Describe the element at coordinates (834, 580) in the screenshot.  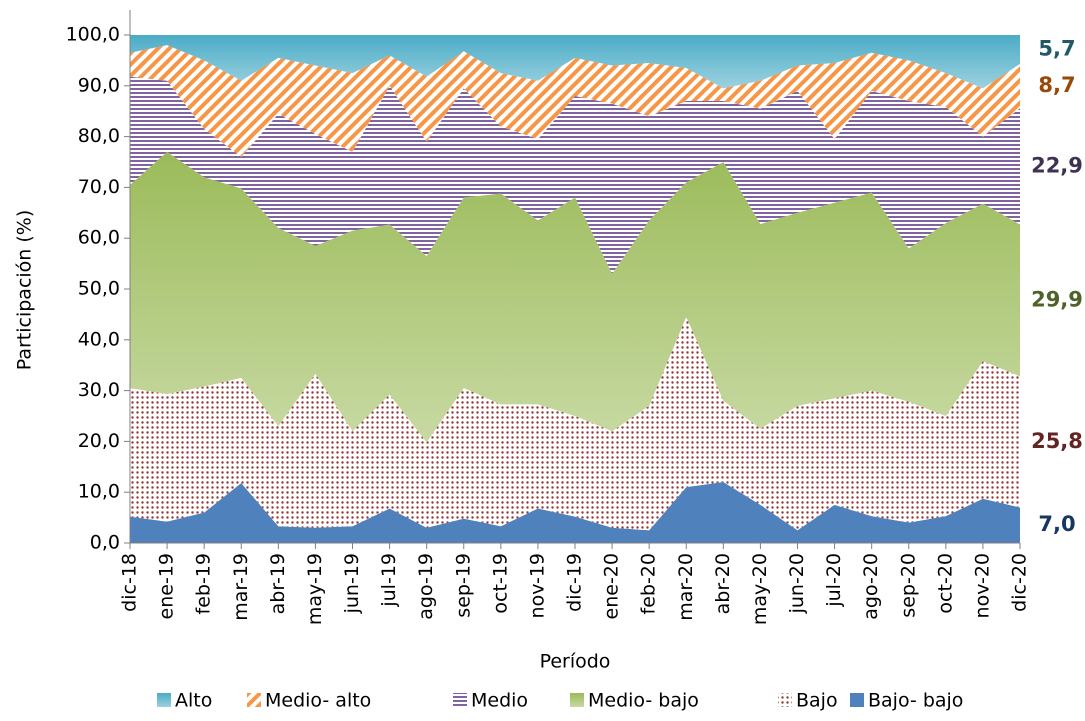
I see `x-tick-label: jul-20` at that location.